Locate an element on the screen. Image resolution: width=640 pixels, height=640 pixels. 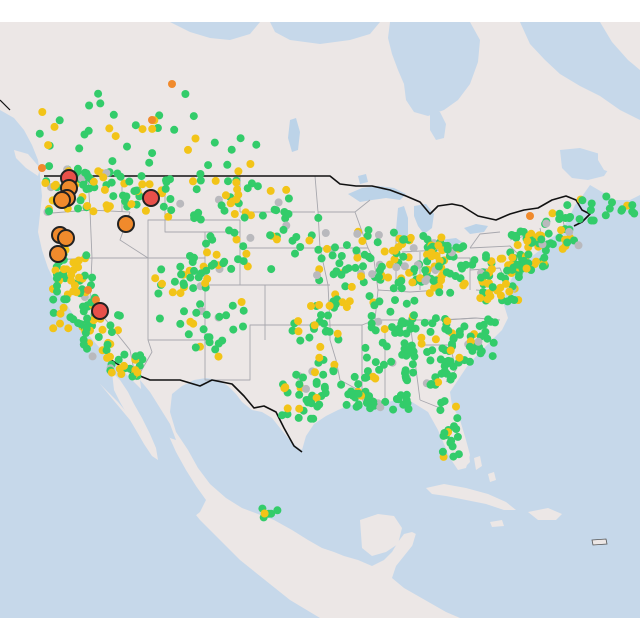
unhealthy-marker is located at coordinates (151, 198).